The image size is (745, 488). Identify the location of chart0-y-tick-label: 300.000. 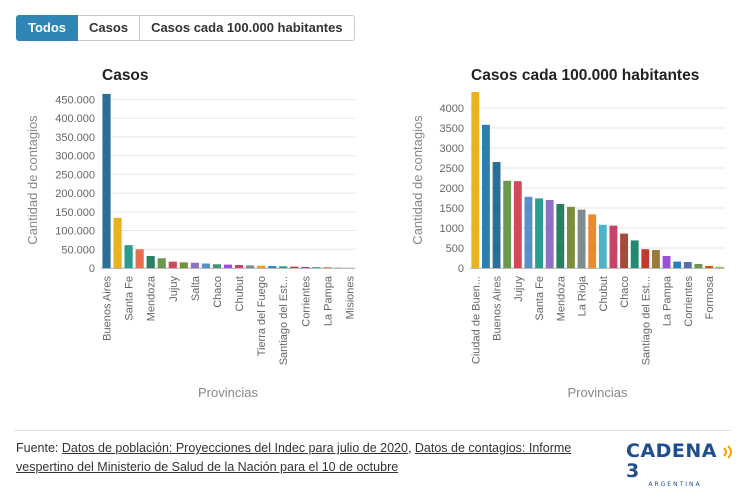
(75, 157).